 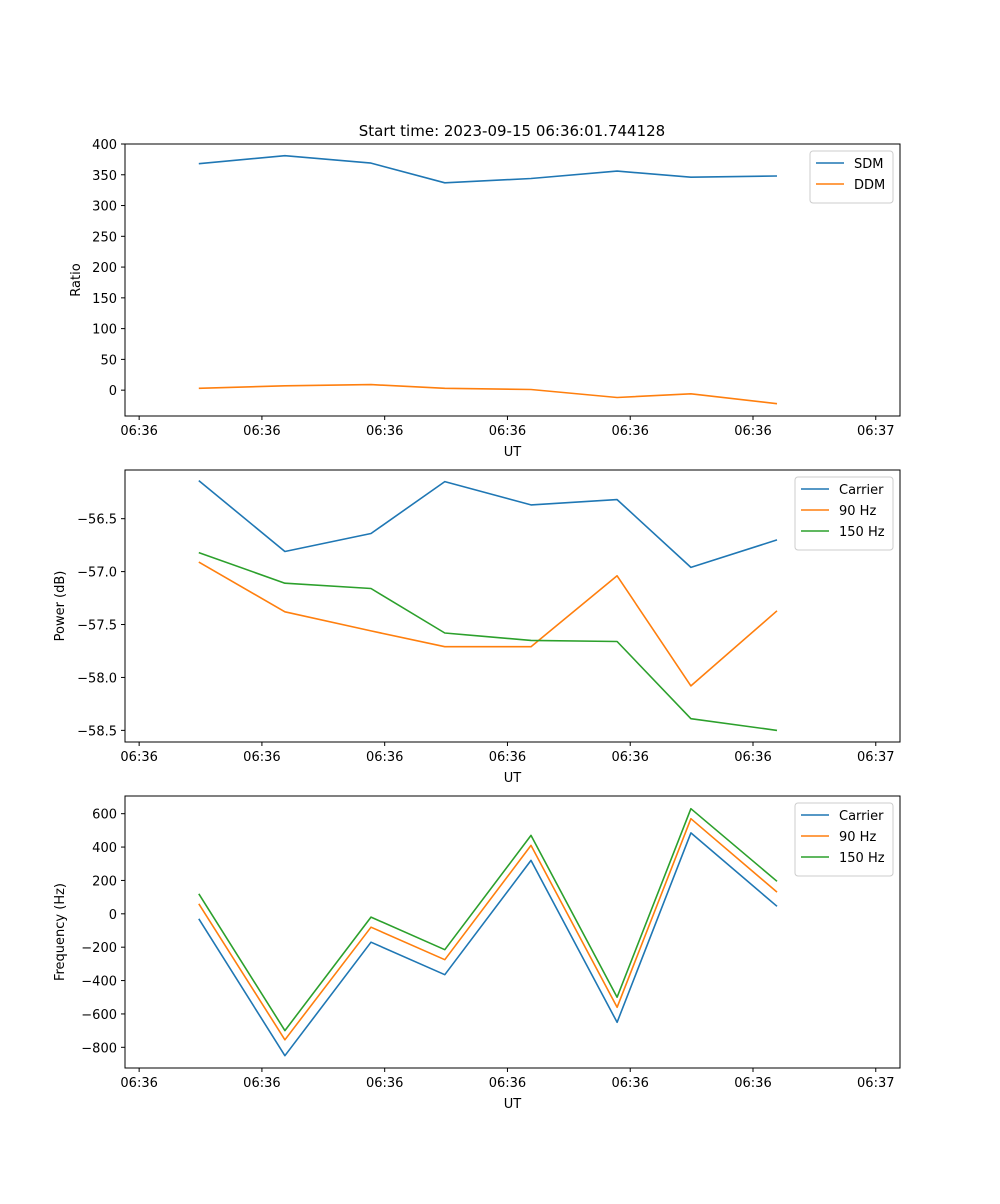 What do you see at coordinates (76, 279) in the screenshot?
I see `y-axis-label: Ratio` at bounding box center [76, 279].